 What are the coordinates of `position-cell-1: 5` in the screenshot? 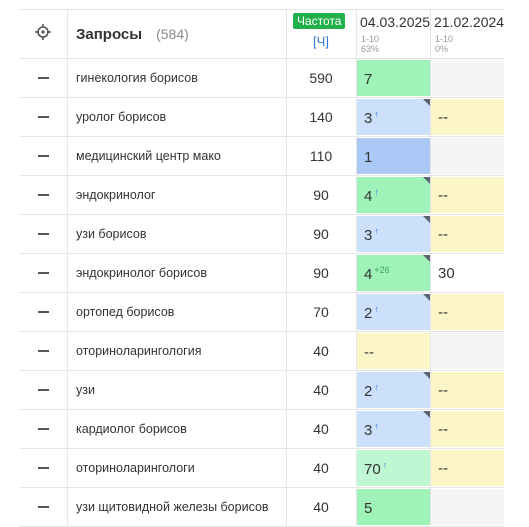 It's located at (394, 507).